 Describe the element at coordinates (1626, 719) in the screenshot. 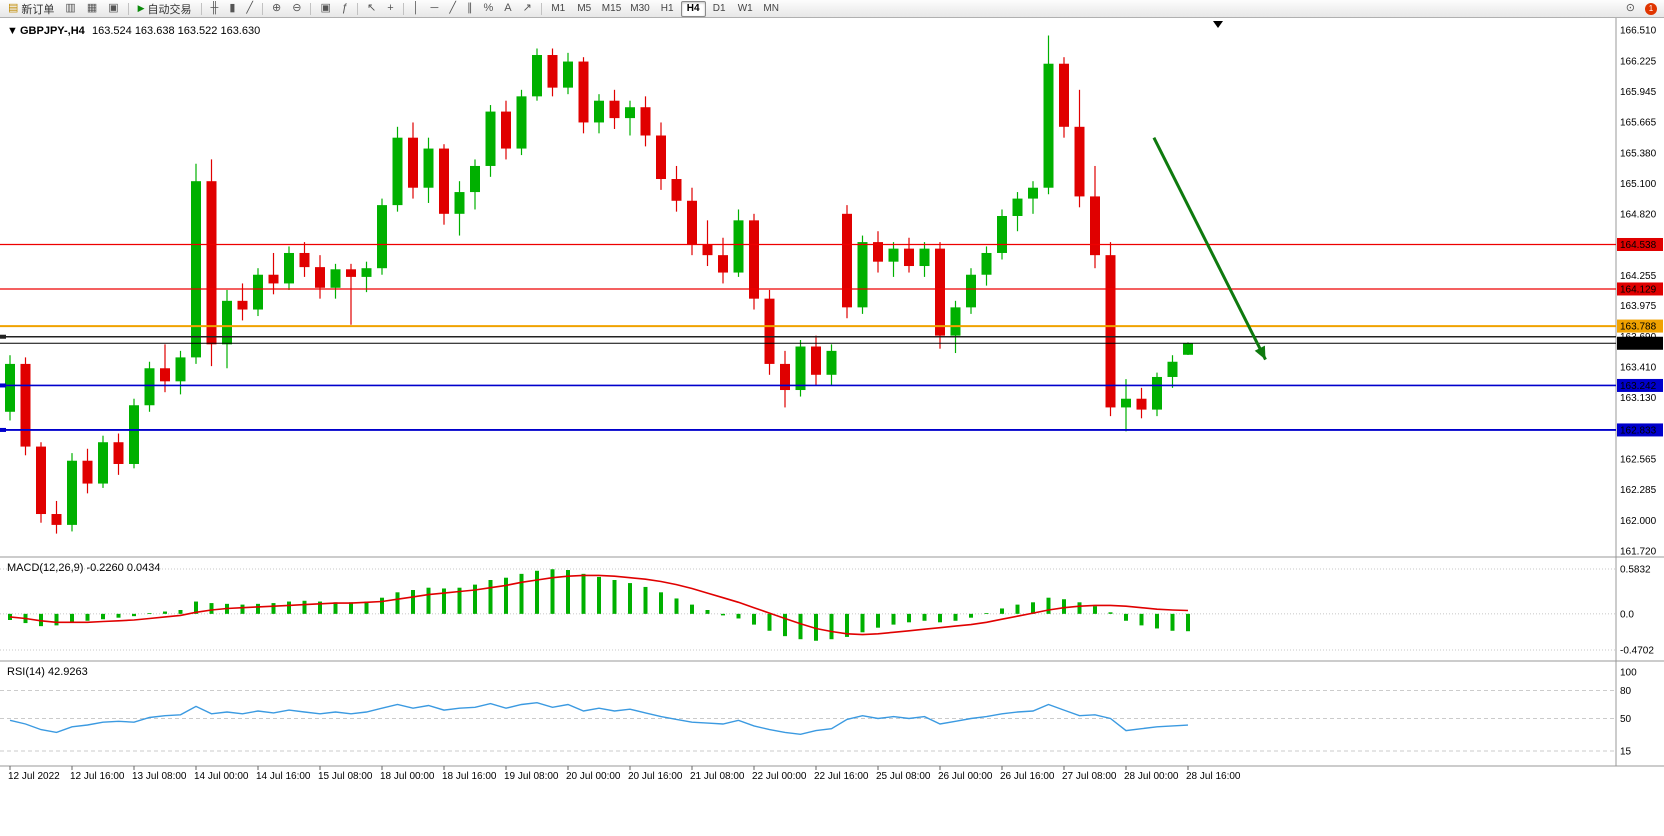

I see `rsi-scale-label: 50` at that location.